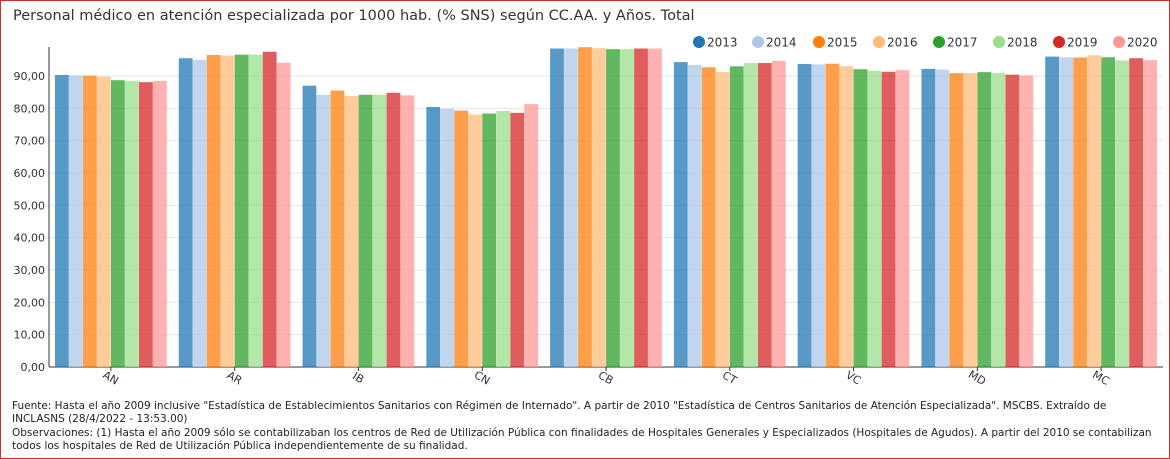 Image resolution: width=1170 pixels, height=459 pixels. Describe the element at coordinates (30, 141) in the screenshot. I see `y-tick-label: 70,00` at that location.